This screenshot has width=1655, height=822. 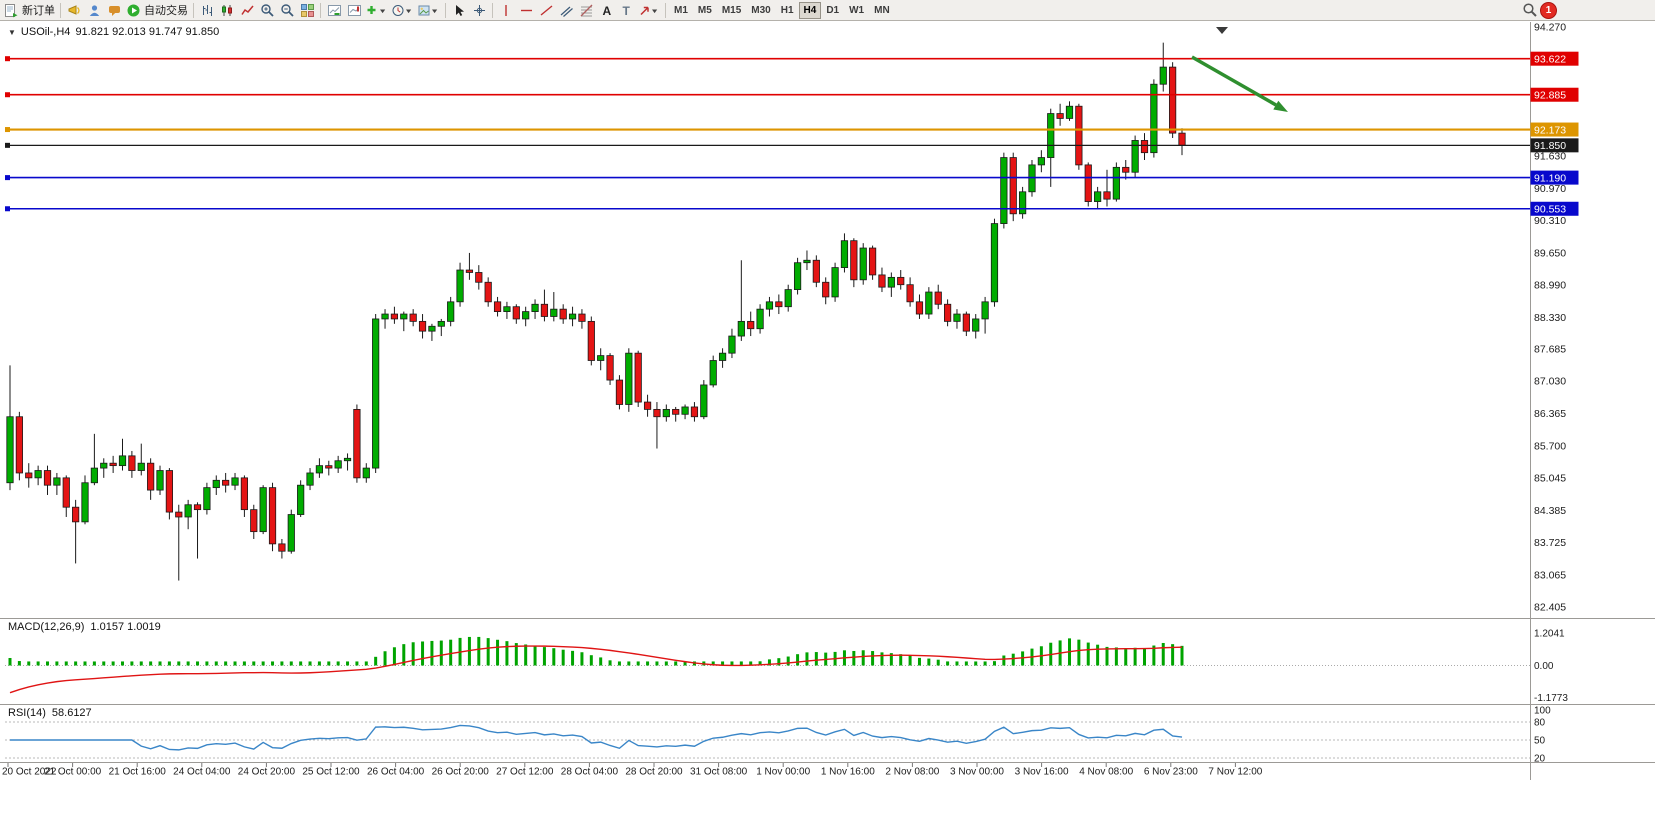 What do you see at coordinates (1106, 772) in the screenshot?
I see `x-axis-label: 4 Nov 08:00` at bounding box center [1106, 772].